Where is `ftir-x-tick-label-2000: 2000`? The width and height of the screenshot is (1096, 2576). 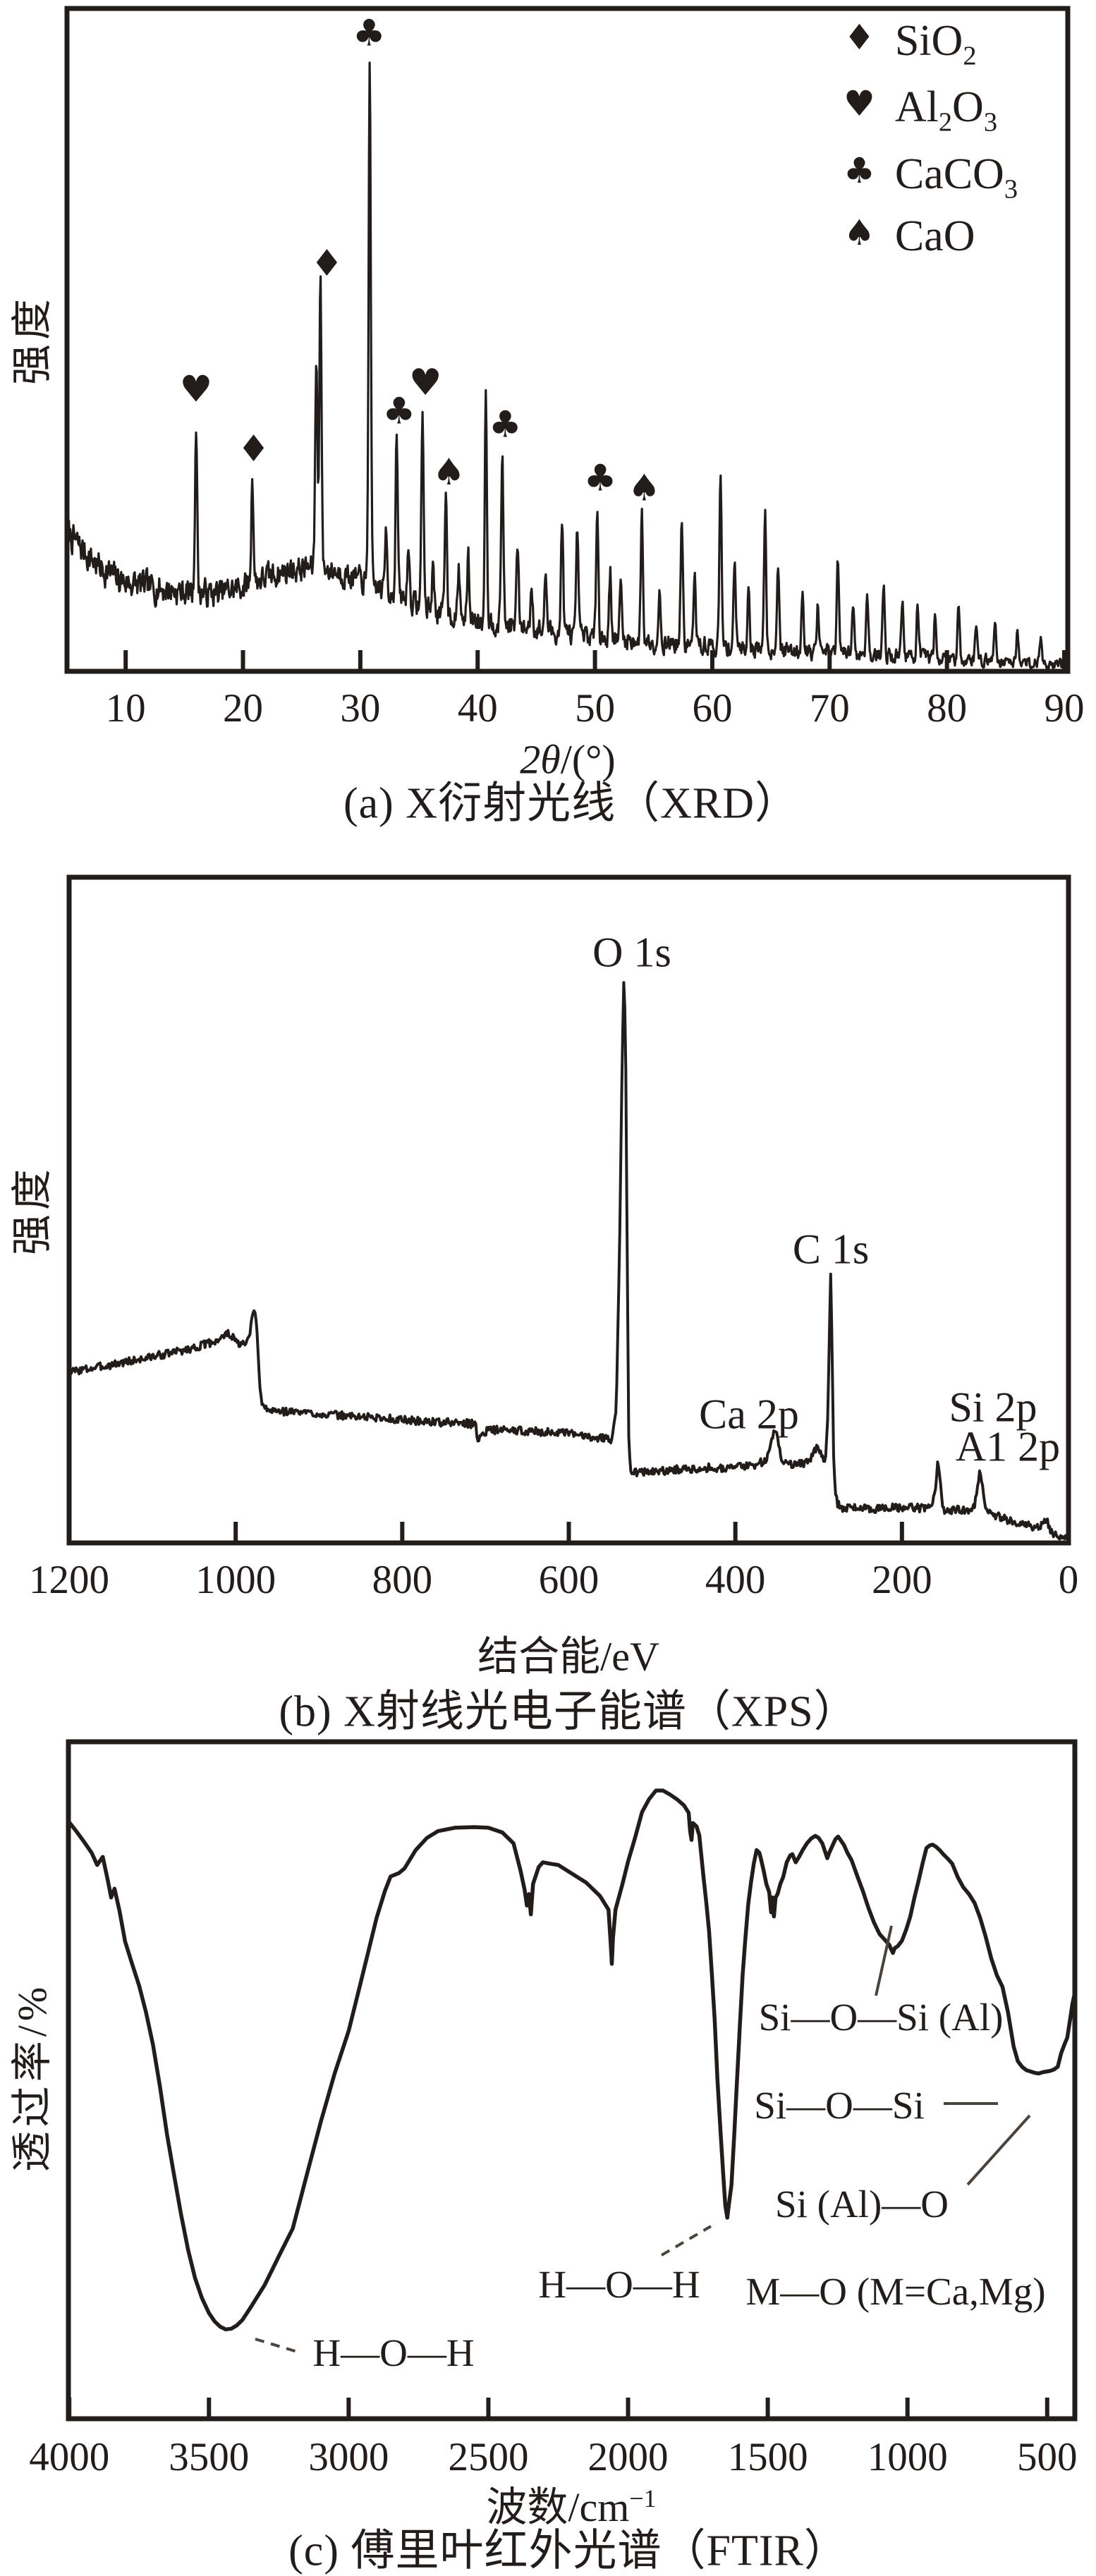
ftir-x-tick-label-2000: 2000 is located at coordinates (628, 2457).